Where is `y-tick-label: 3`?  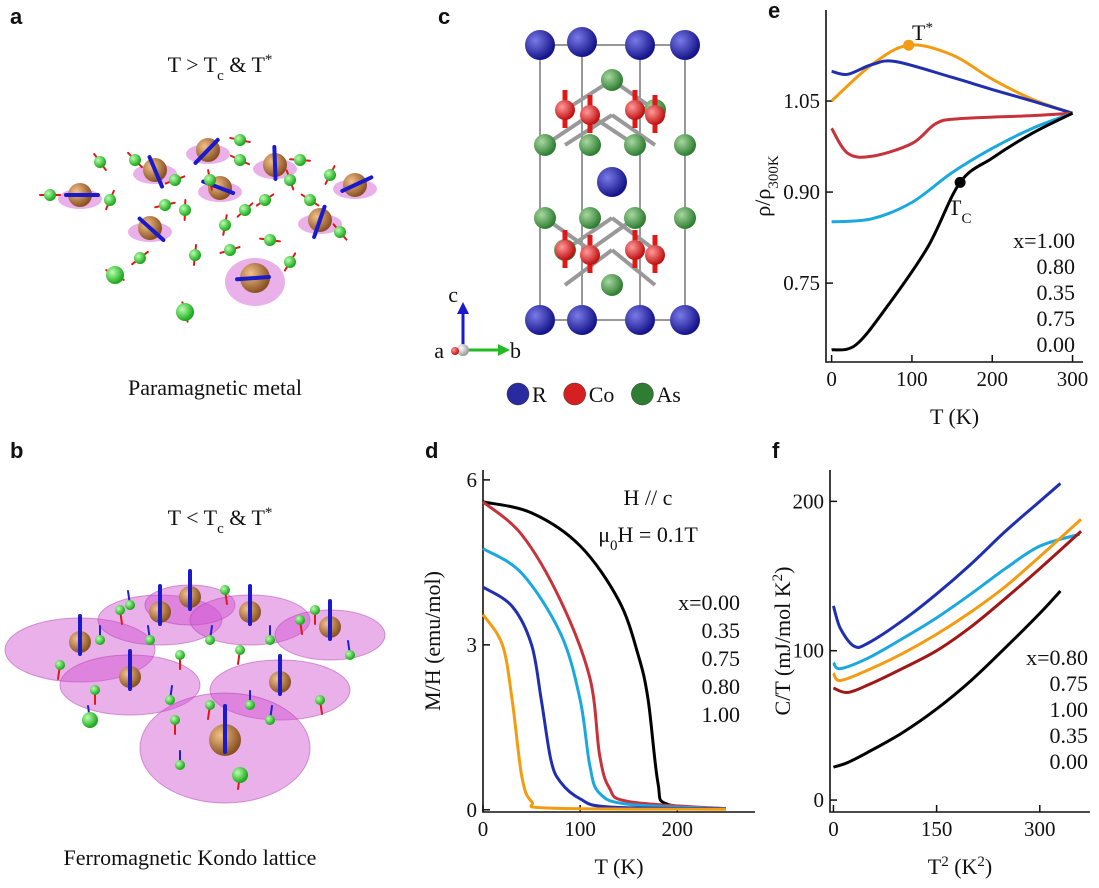
y-tick-label: 3 is located at coordinates (472, 645).